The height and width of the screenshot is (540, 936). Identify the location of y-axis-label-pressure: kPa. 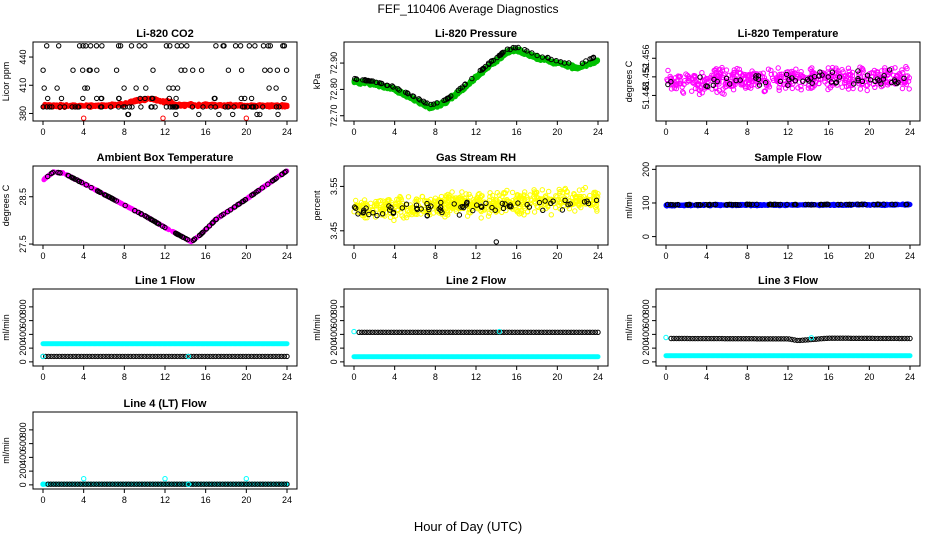
(317, 82).